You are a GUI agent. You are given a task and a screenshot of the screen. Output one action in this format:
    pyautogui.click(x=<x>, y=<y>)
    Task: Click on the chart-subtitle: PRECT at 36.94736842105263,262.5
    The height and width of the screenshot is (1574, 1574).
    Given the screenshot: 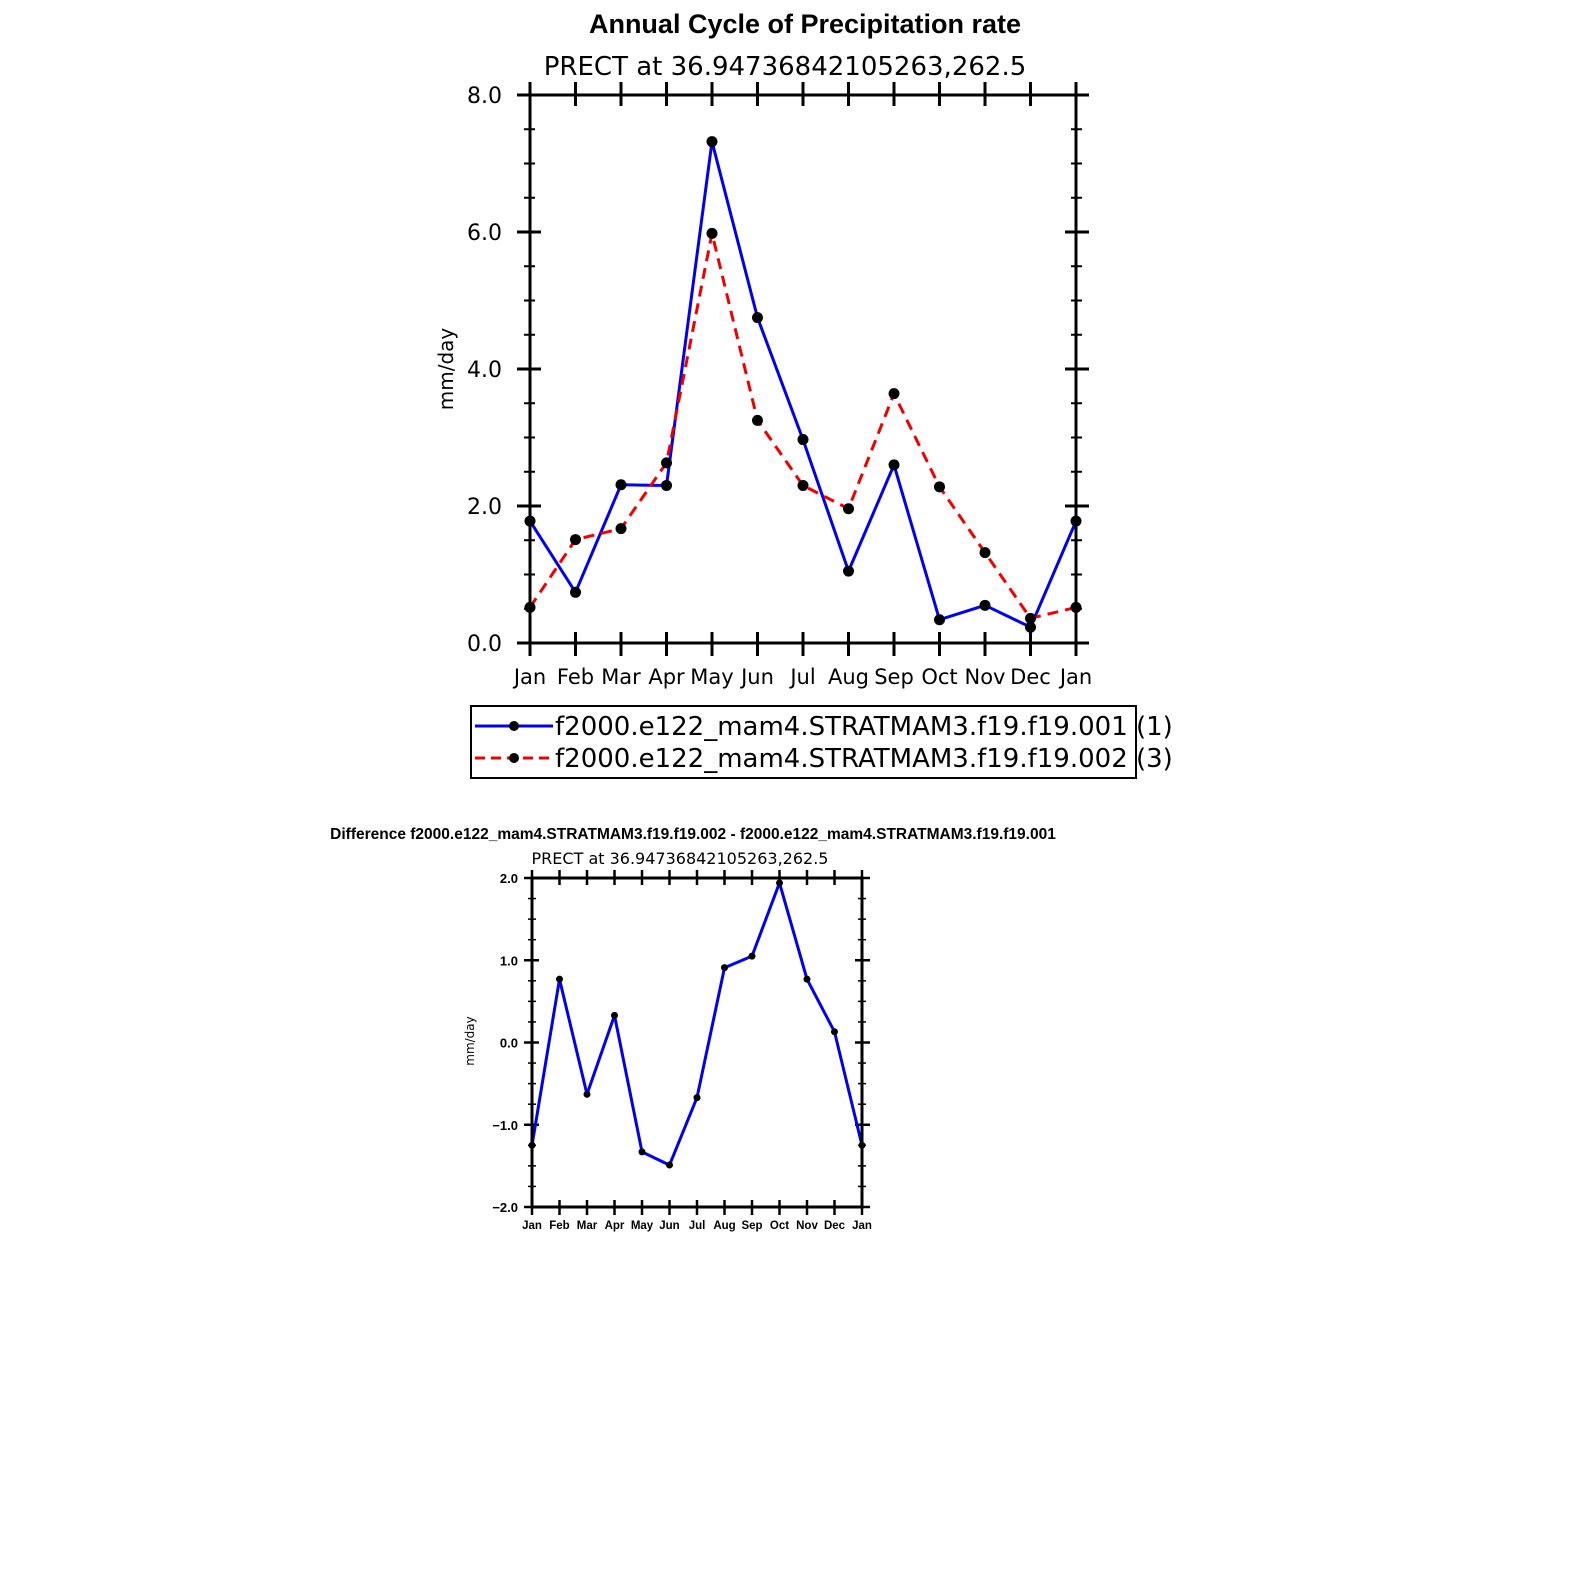 What is the action you would take?
    pyautogui.click(x=785, y=67)
    